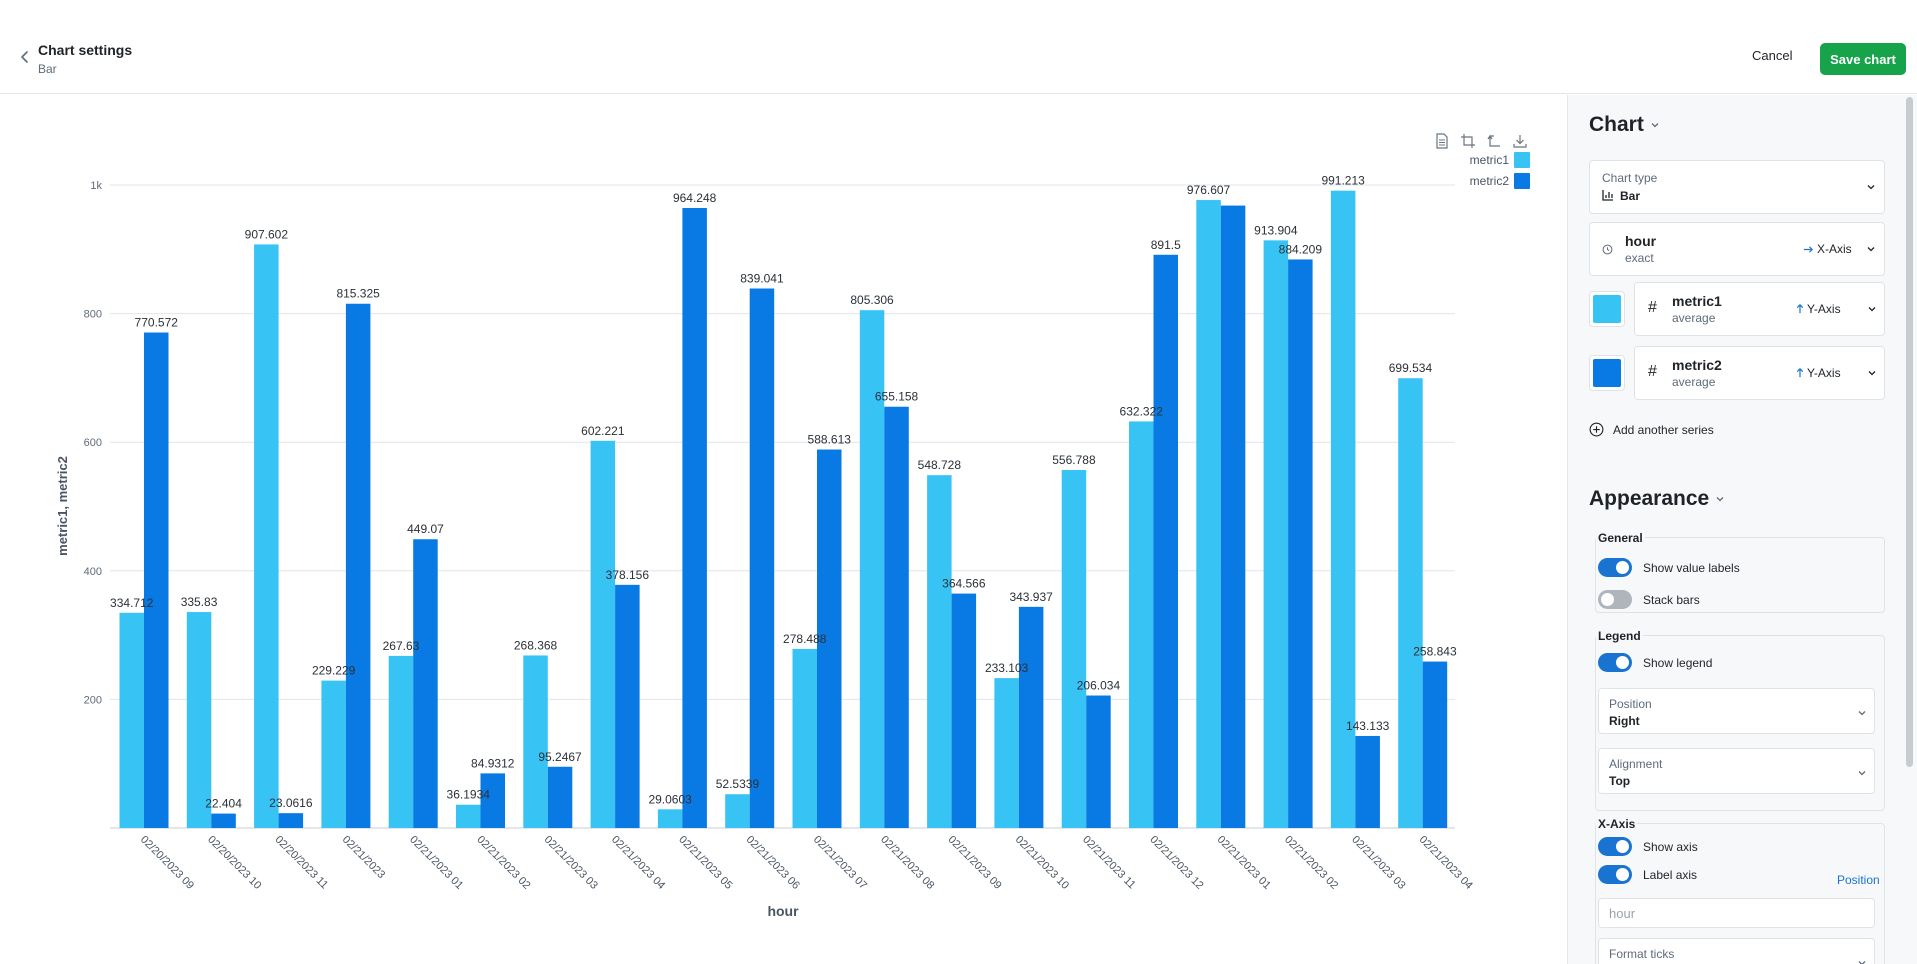 The width and height of the screenshot is (1917, 964). Describe the element at coordinates (897, 397) in the screenshot. I see `value-label: 655.158` at that location.